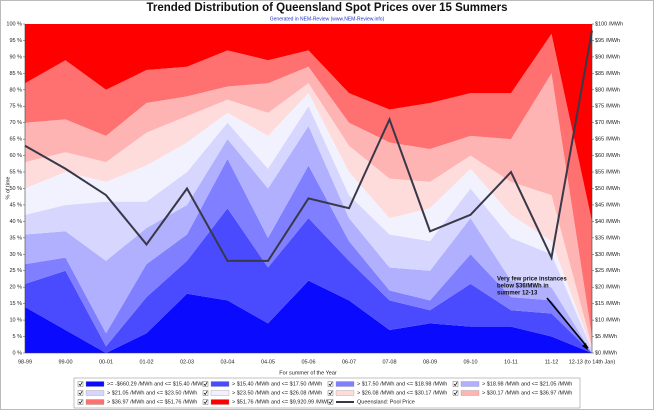 The width and height of the screenshot is (654, 410). I want to click on y-tick-label: 95 %, so click(15, 41).